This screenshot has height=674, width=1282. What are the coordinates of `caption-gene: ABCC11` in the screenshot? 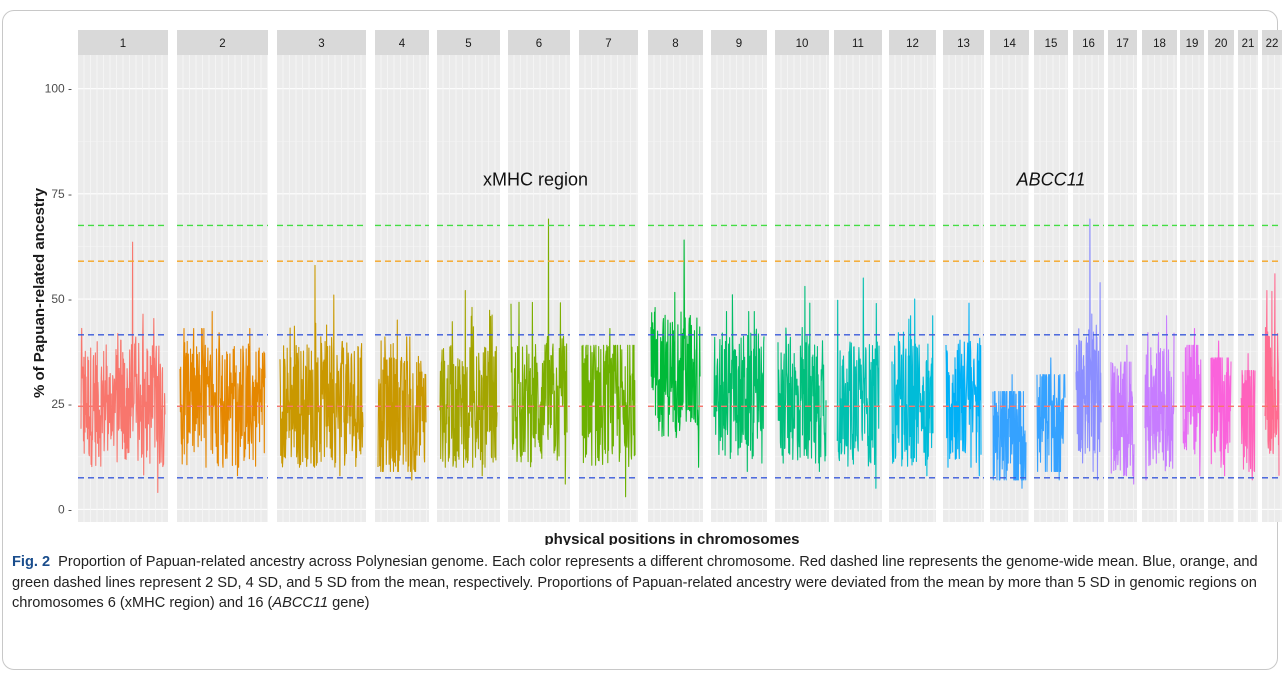 It's located at (300, 603).